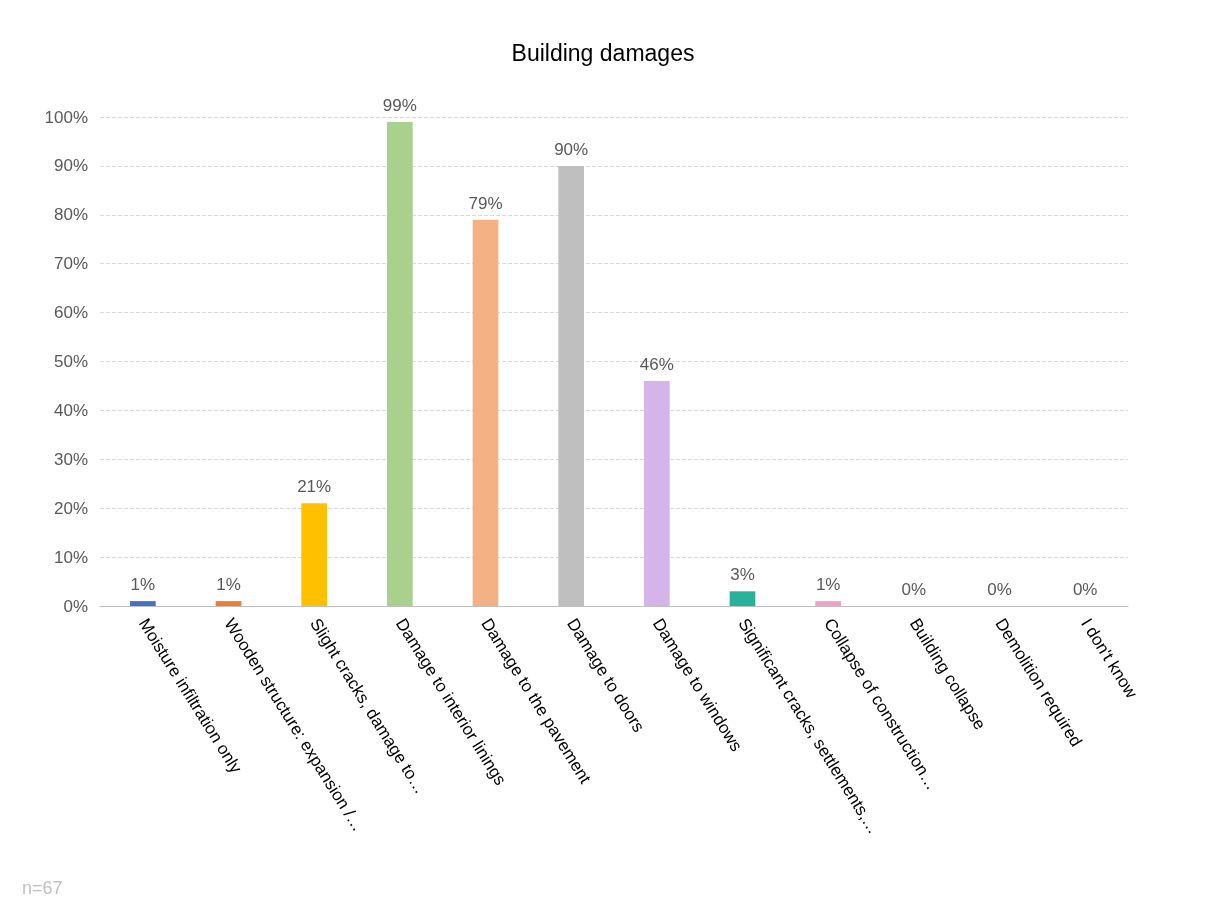  What do you see at coordinates (70, 215) in the screenshot?
I see `y-tick-label: 80%` at bounding box center [70, 215].